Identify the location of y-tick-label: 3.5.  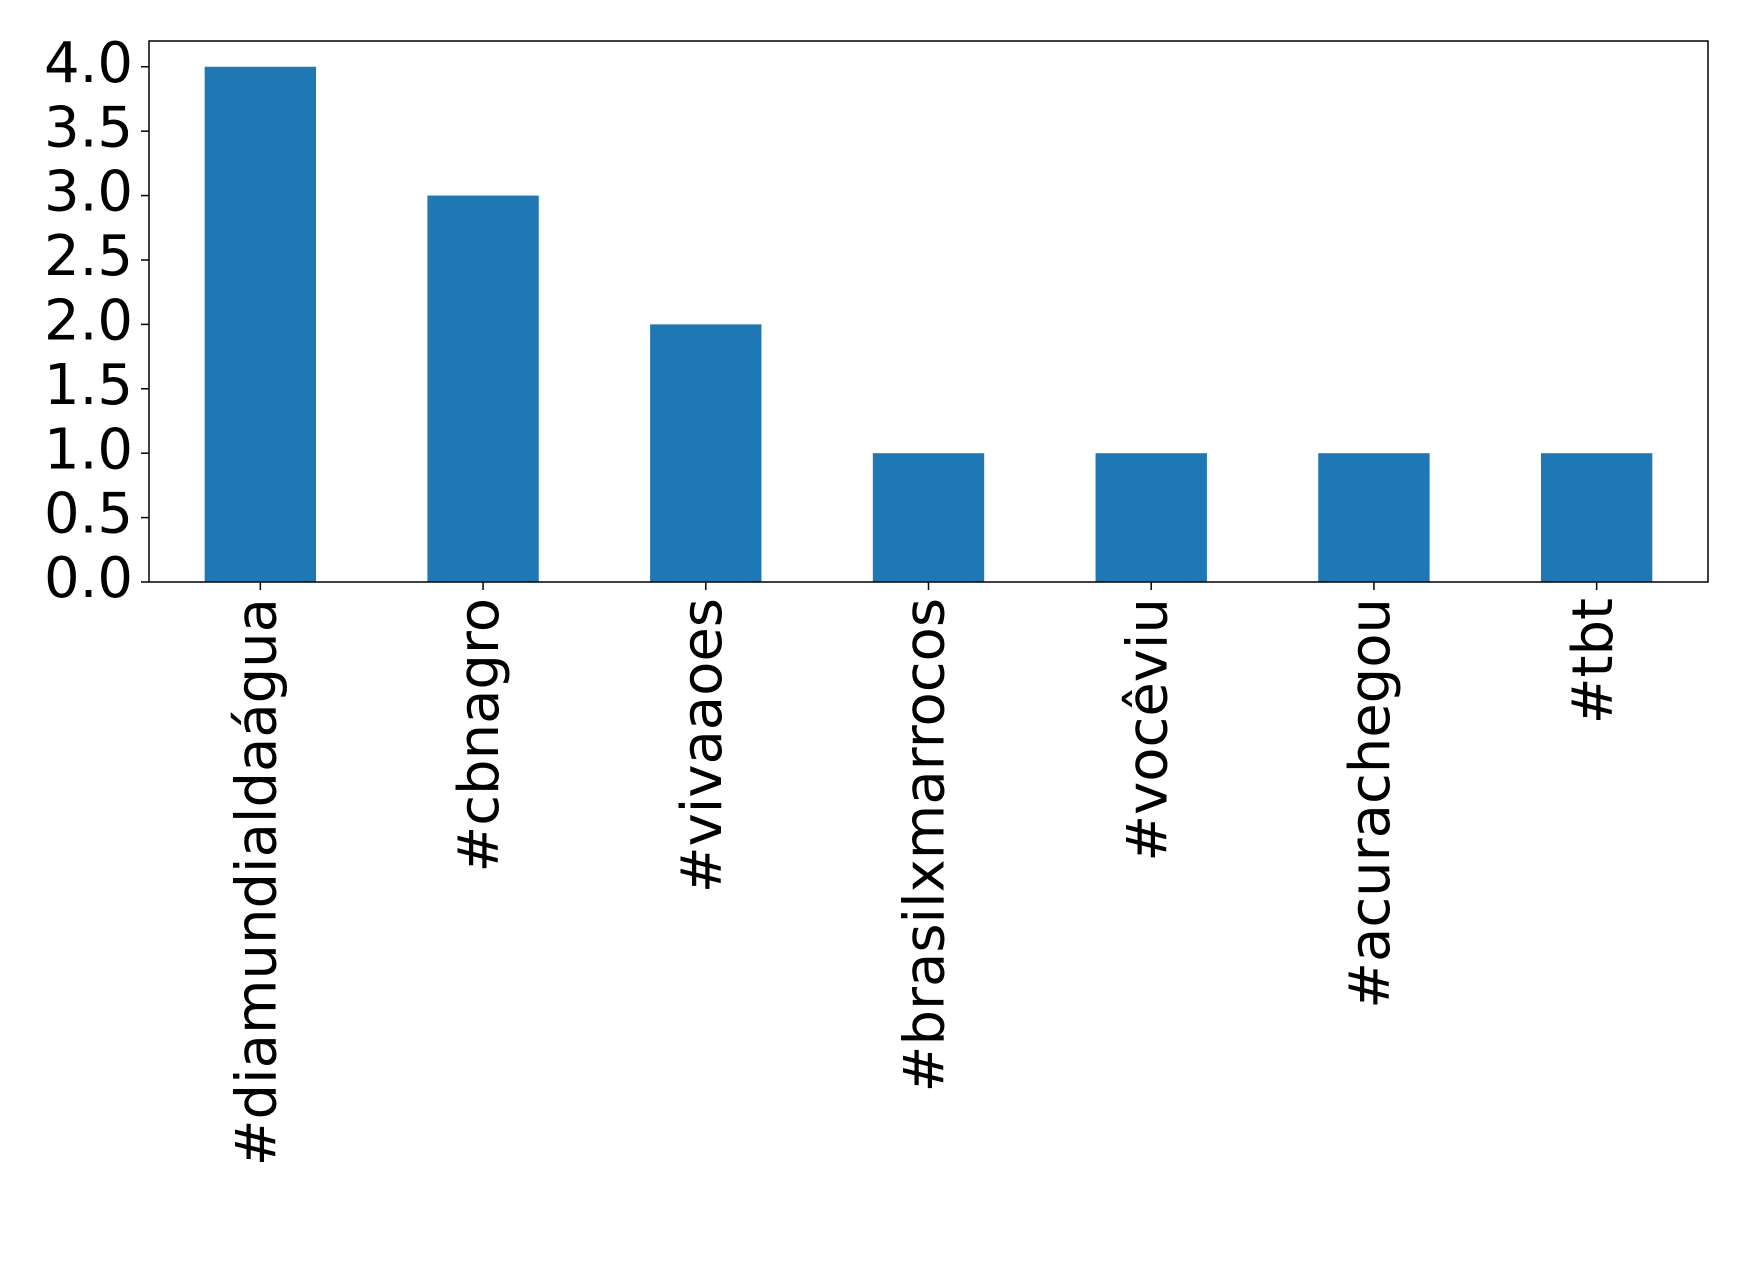
(88, 127).